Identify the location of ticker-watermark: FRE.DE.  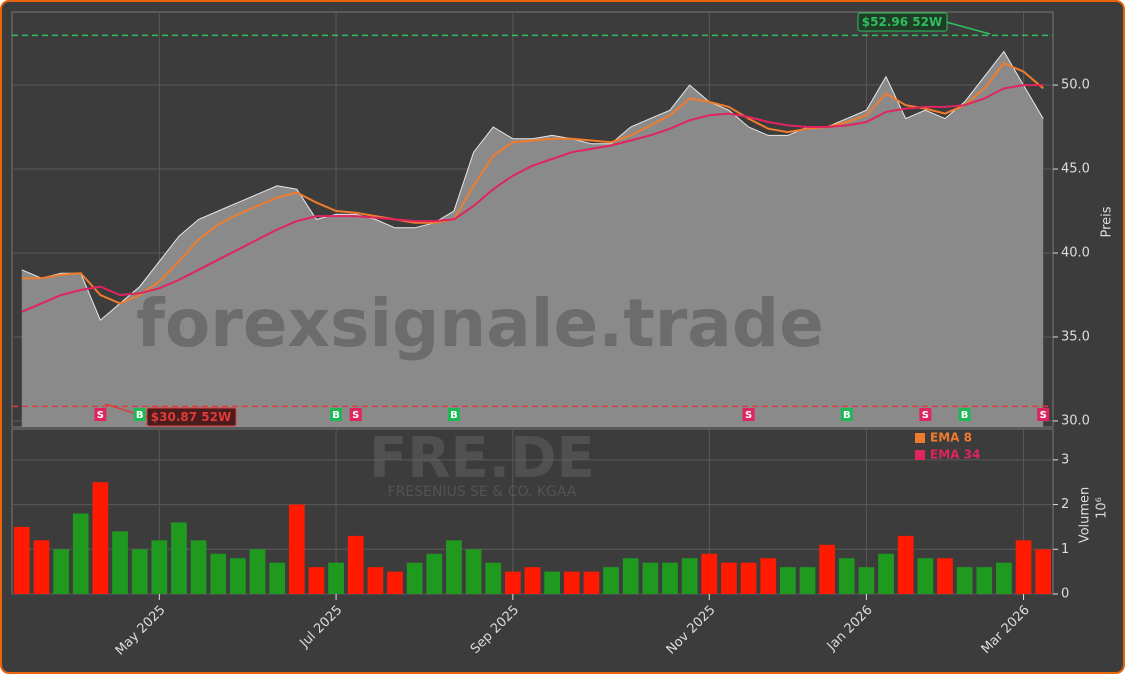
(482, 458).